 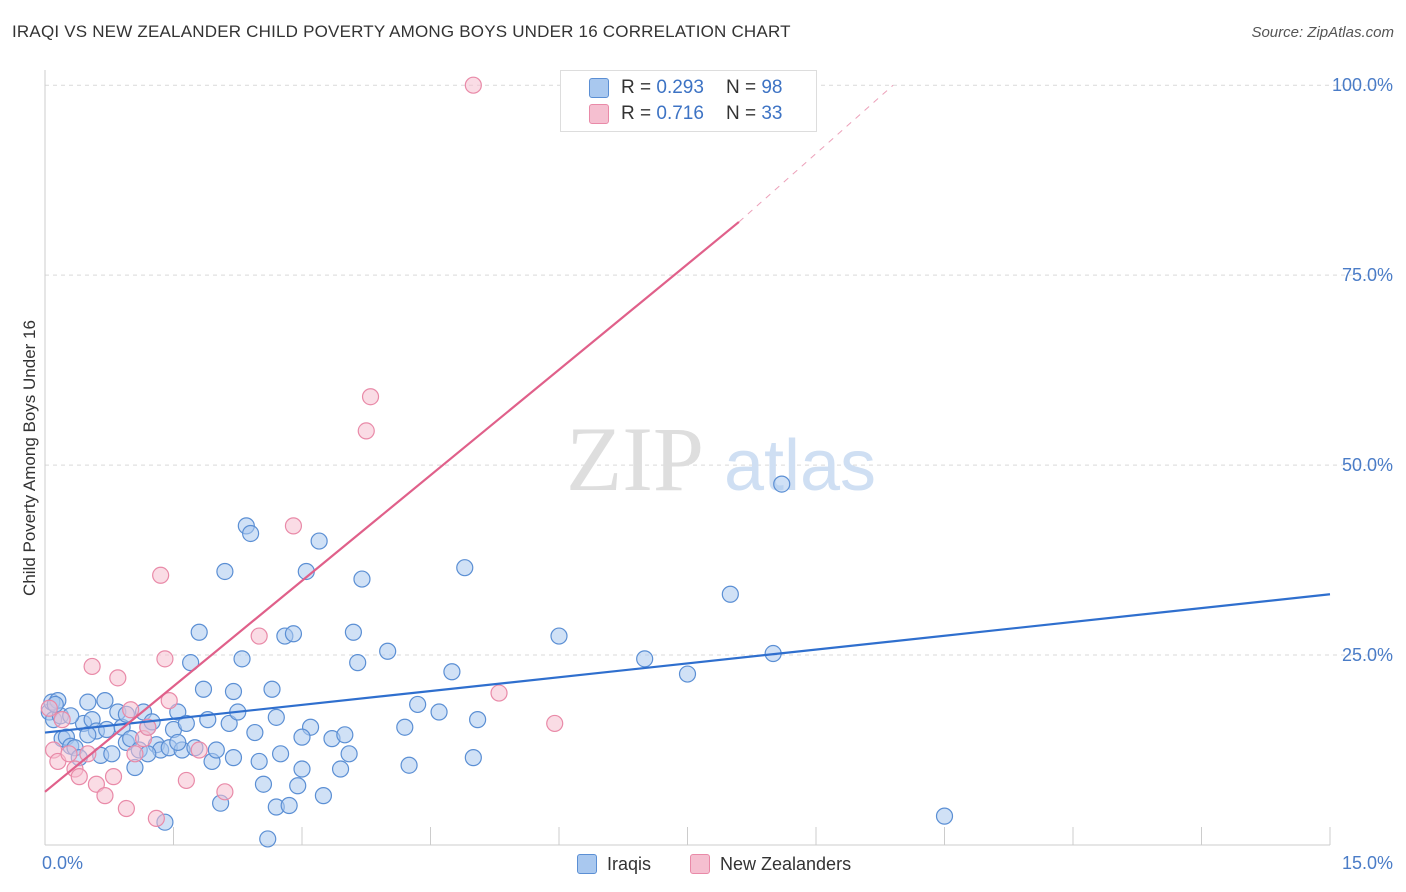 I want to click on watermark: ZIP atlas, so click(x=721, y=459).